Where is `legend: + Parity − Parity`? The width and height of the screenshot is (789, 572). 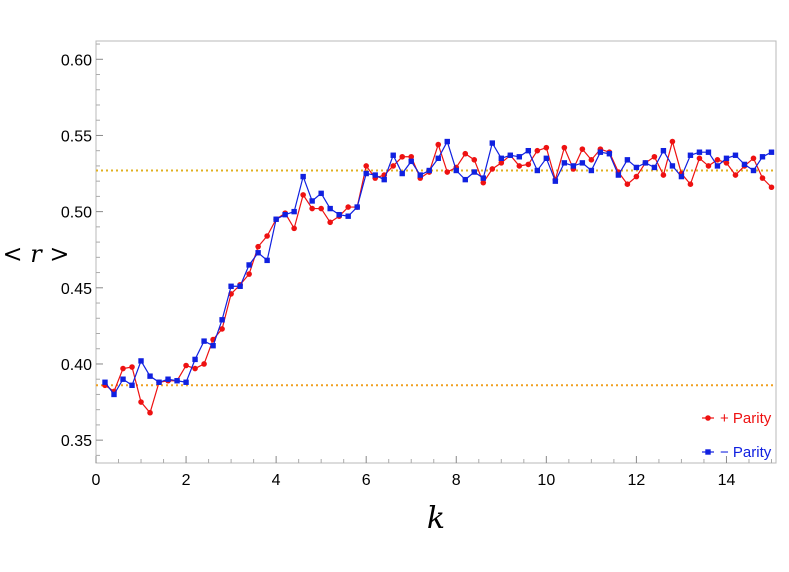 legend: + Parity − Parity is located at coordinates (737, 435).